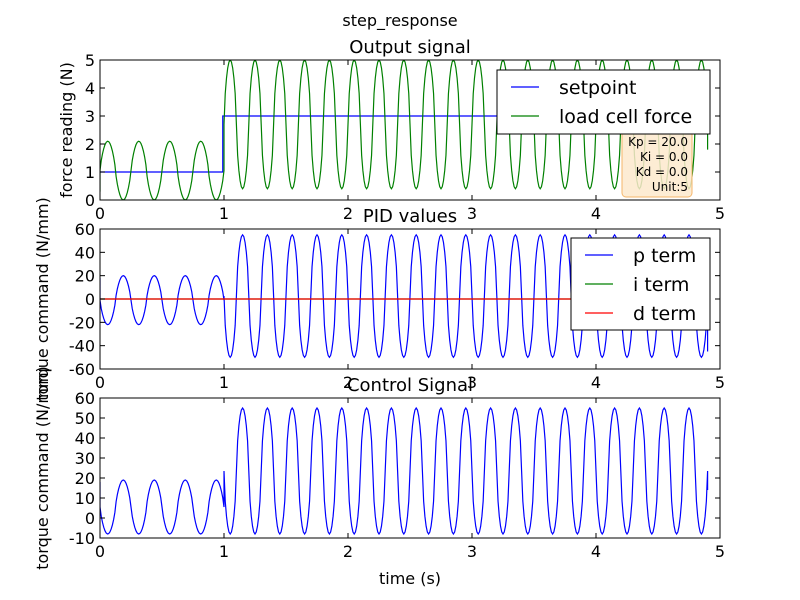 Image resolution: width=800 pixels, height=600 pixels. I want to click on subplot-title: PID values, so click(410, 216).